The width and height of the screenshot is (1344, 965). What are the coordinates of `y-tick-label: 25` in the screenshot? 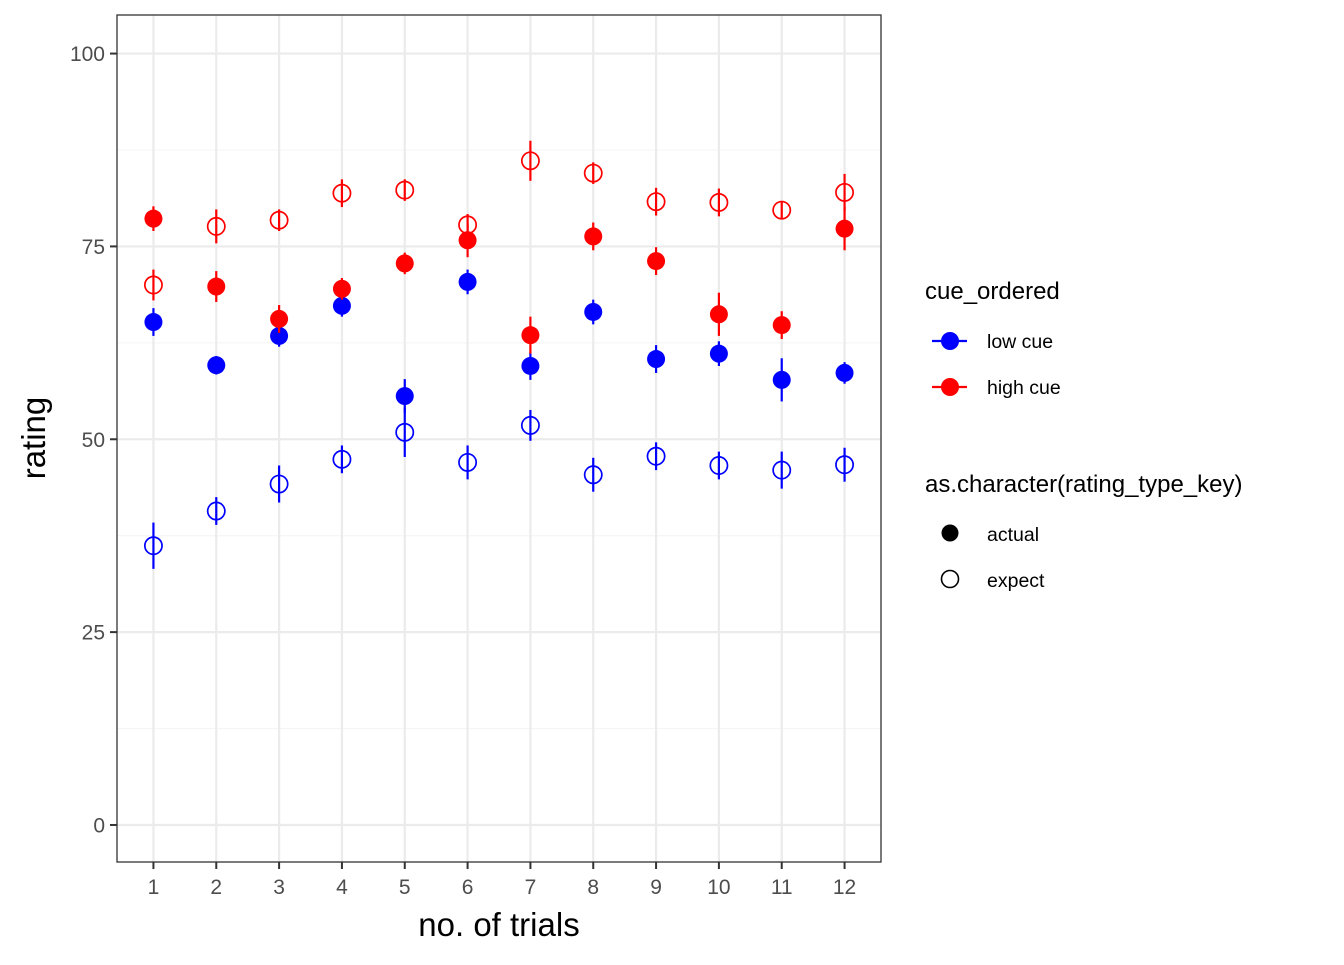 It's located at (93, 633).